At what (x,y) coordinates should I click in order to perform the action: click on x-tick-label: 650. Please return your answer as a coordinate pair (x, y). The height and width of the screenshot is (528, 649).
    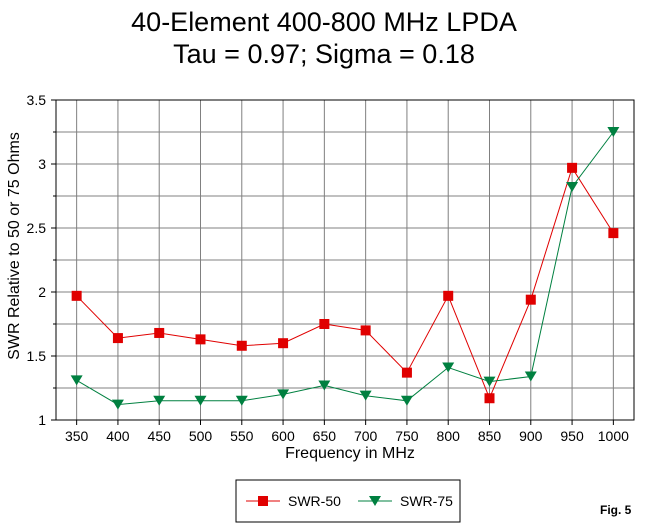
    Looking at the image, I should click on (325, 436).